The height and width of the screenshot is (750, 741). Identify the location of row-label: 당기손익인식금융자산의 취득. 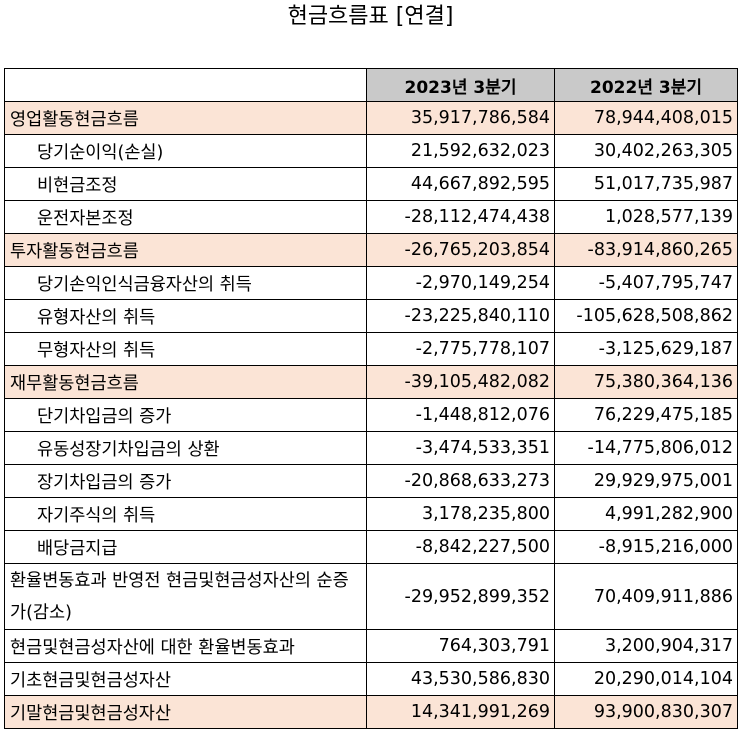
(185, 283).